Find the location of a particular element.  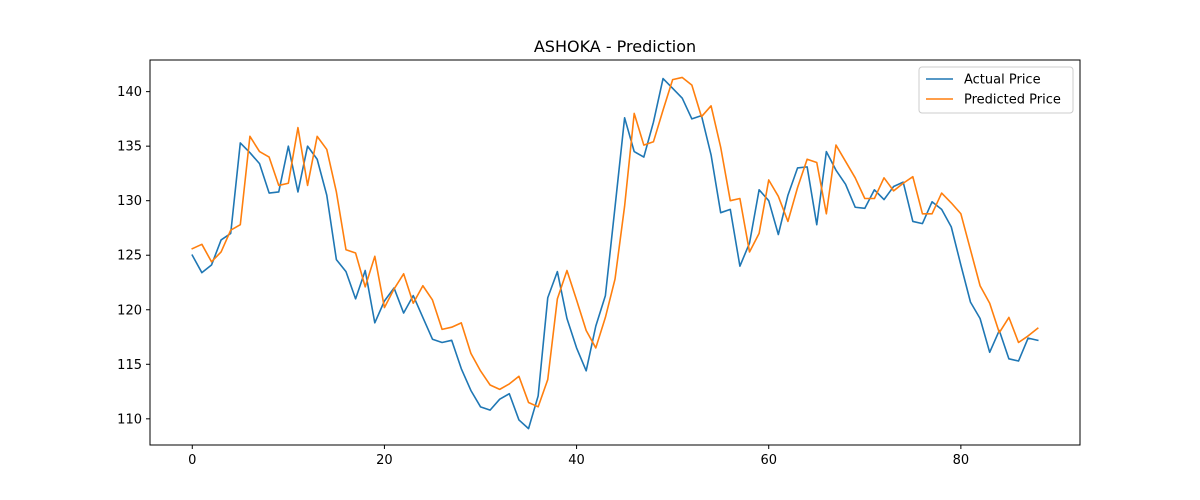

x-tick-label: 20 is located at coordinates (384, 460).